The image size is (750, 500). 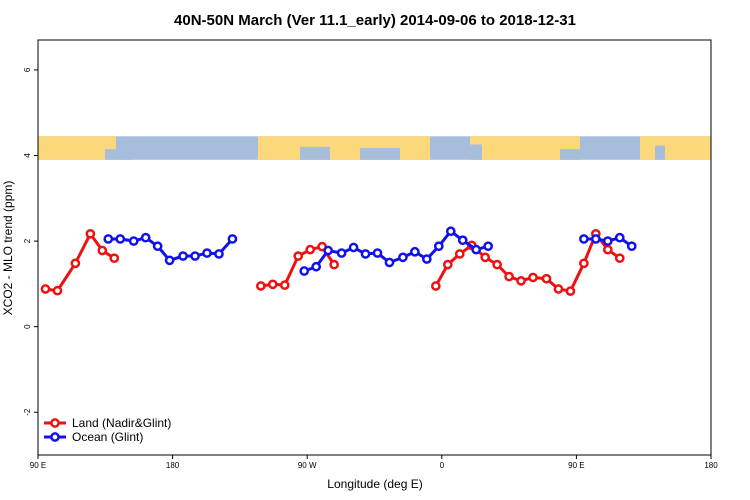 I want to click on legend: Land (Nadir&Glint)Ocean (Glint), so click(x=107, y=430).